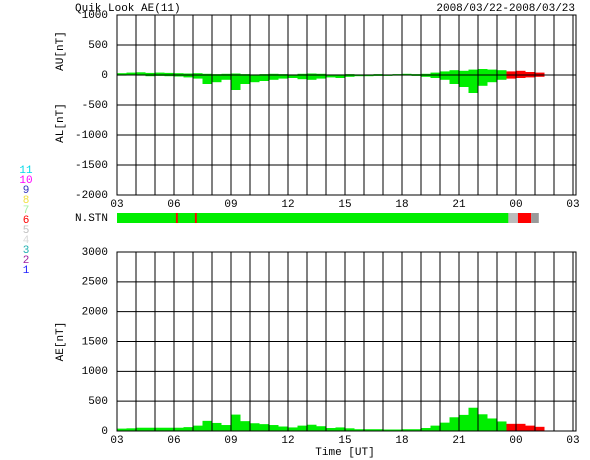 The height and width of the screenshot is (460, 590). Describe the element at coordinates (95, 313) in the screenshot. I see `y-tick-label: 2000` at that location.